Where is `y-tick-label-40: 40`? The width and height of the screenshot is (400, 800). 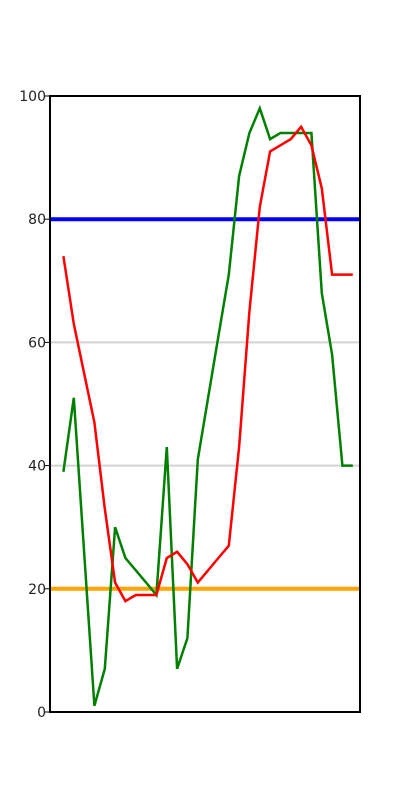 y-tick-label-40: 40 is located at coordinates (37, 467).